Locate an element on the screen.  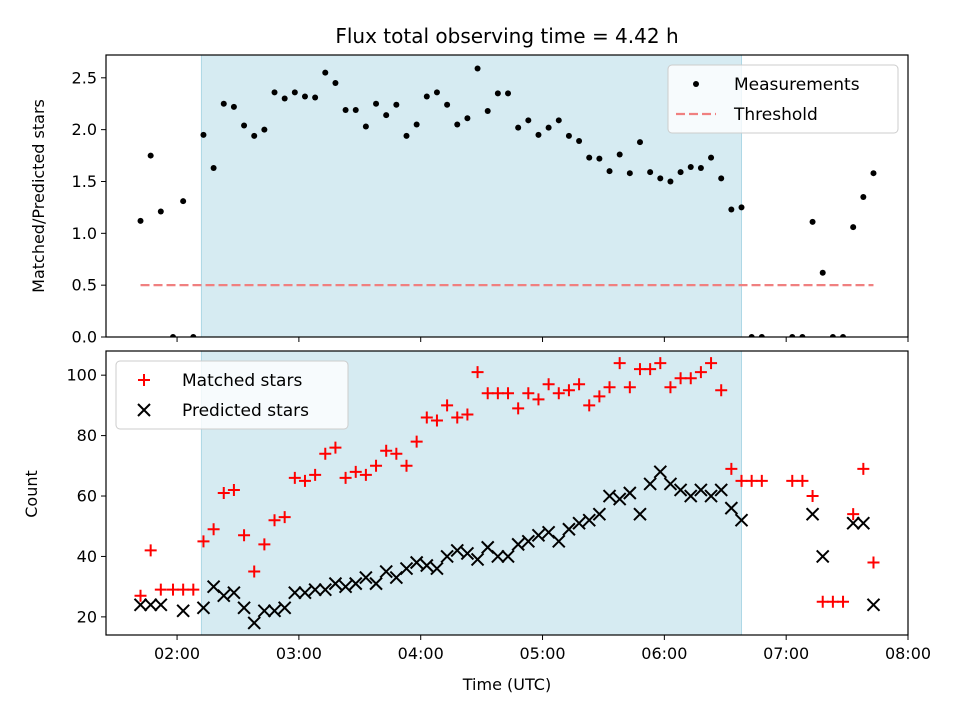
y-tick-label: 2.0 is located at coordinates (84, 129).